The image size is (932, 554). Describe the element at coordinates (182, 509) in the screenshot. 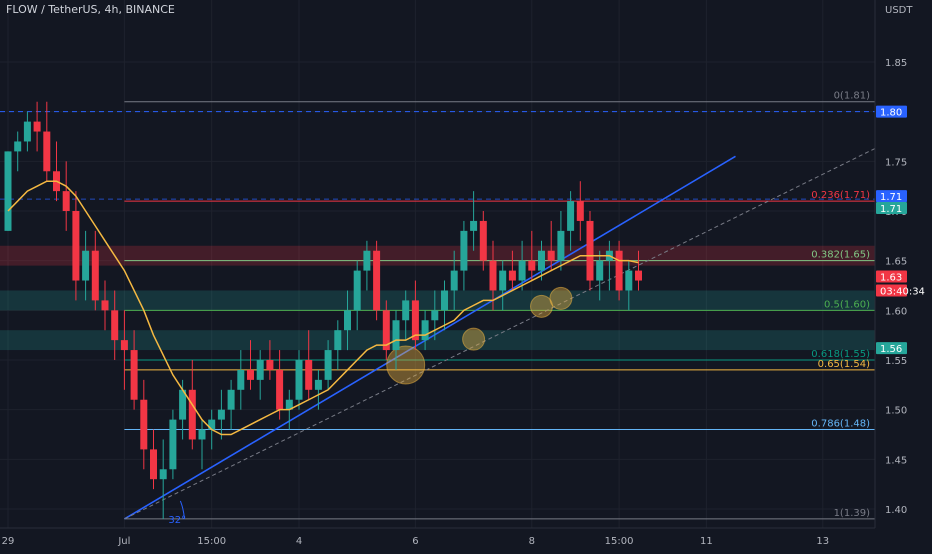

I see `angle-arc` at that location.